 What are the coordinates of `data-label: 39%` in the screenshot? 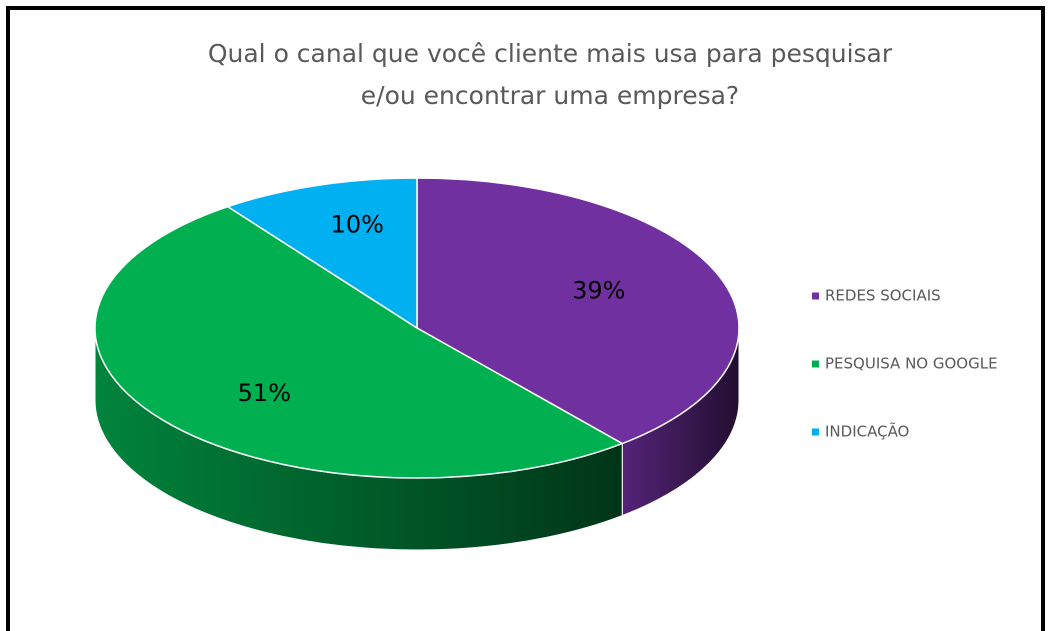 It's located at (598, 290).